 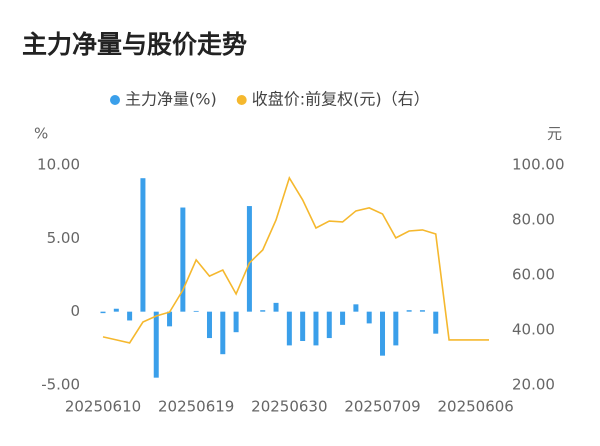 I want to click on x-tick-label: 20250606, so click(x=476, y=407).